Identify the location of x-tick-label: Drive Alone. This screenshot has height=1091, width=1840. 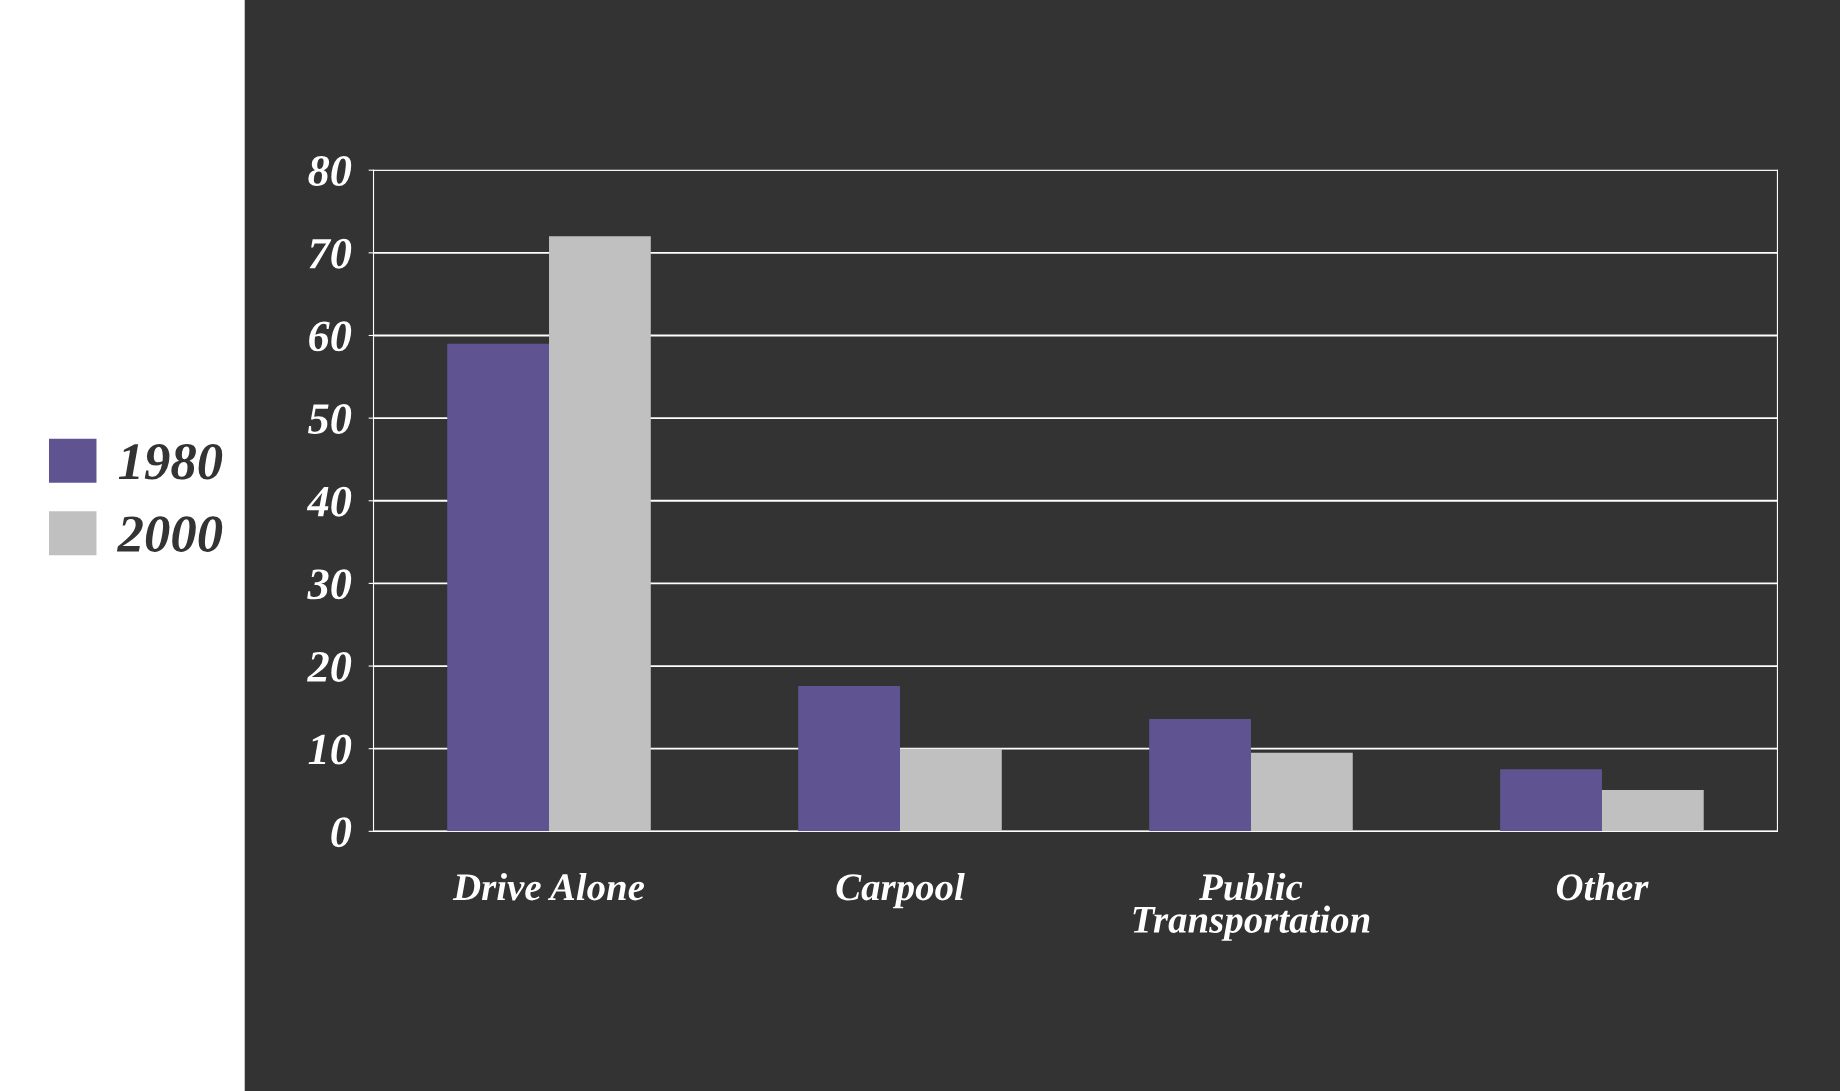
(548, 887).